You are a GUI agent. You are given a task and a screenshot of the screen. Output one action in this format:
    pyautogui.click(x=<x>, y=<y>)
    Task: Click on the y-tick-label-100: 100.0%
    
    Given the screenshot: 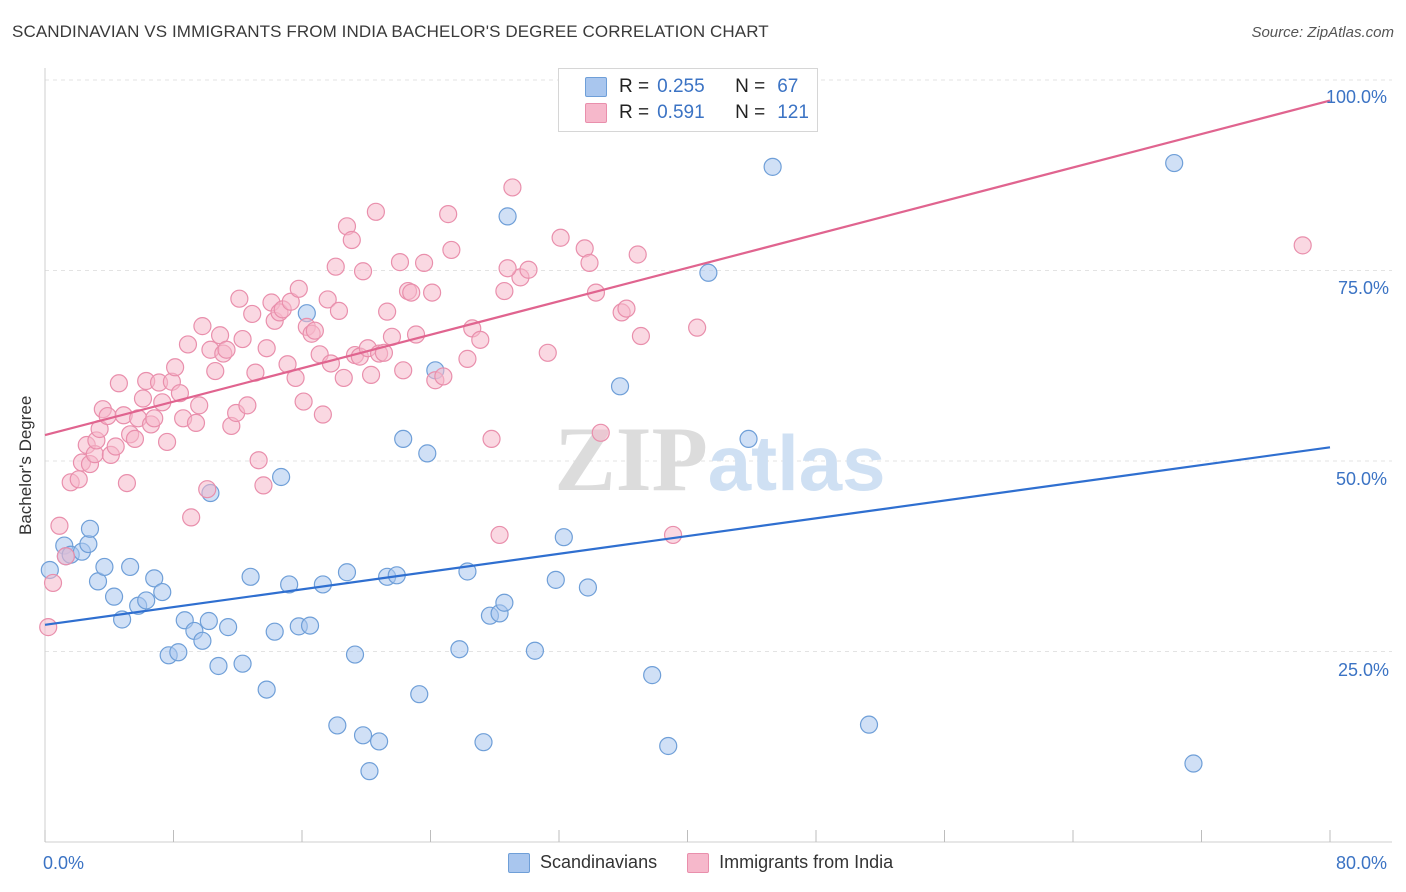 What is the action you would take?
    pyautogui.click(x=1357, y=97)
    